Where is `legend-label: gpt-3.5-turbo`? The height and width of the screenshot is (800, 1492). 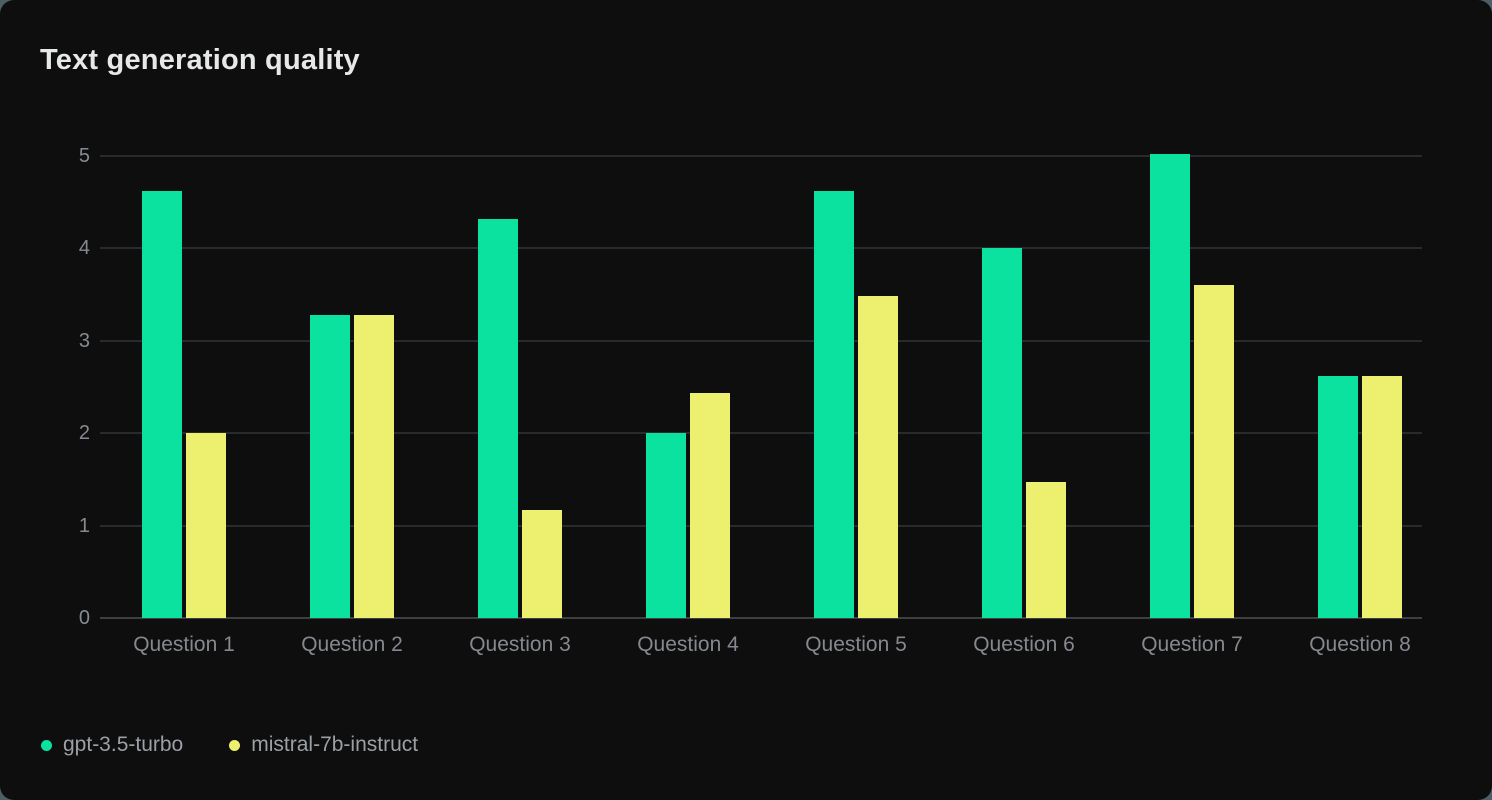 legend-label: gpt-3.5-turbo is located at coordinates (123, 744).